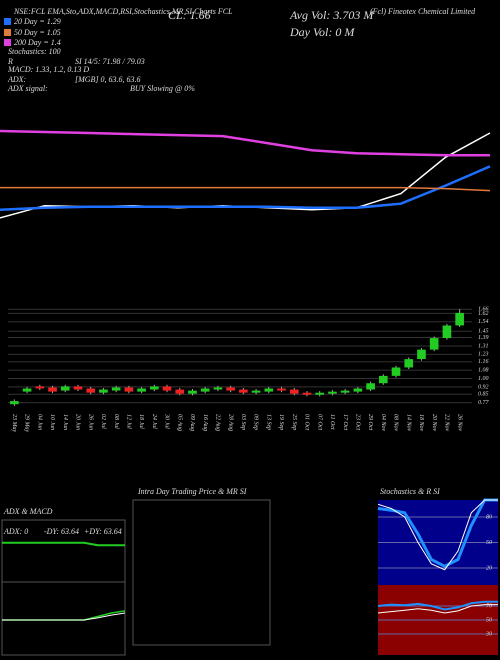 The image size is (500, 660). I want to click on adx-label: ADX:, so click(17, 79).